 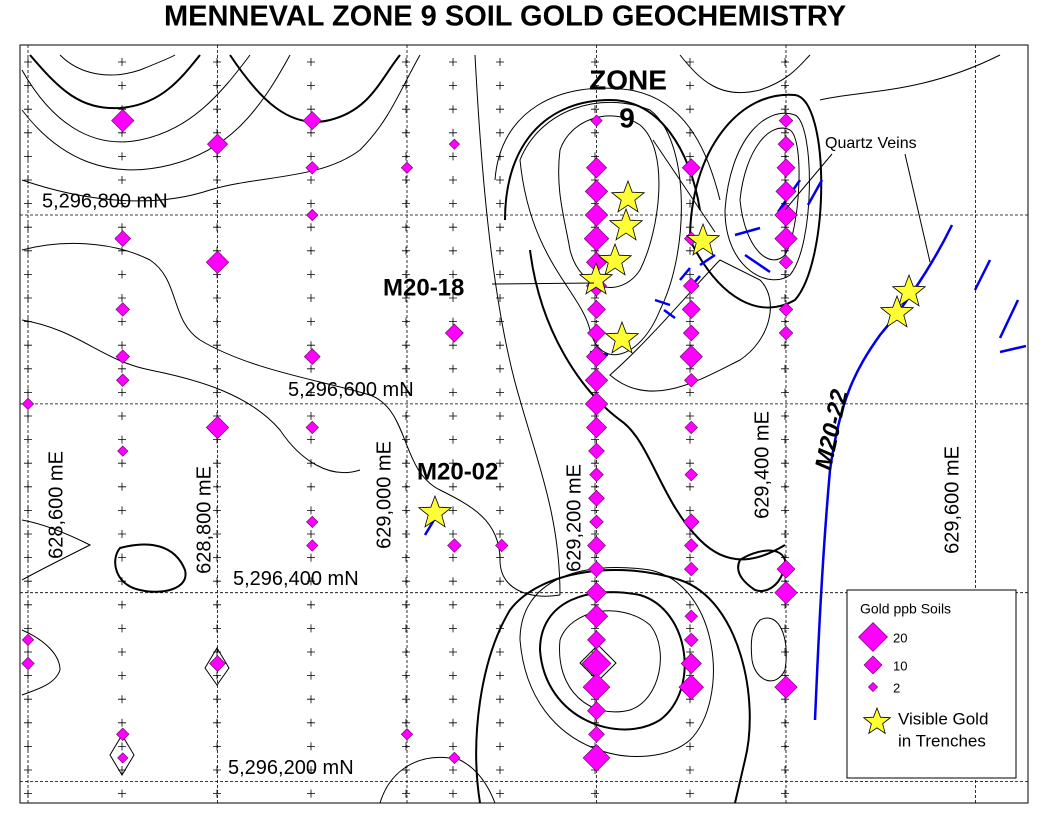 What do you see at coordinates (384, 495) in the screenshot?
I see `easting-label: 629,000 mE` at bounding box center [384, 495].